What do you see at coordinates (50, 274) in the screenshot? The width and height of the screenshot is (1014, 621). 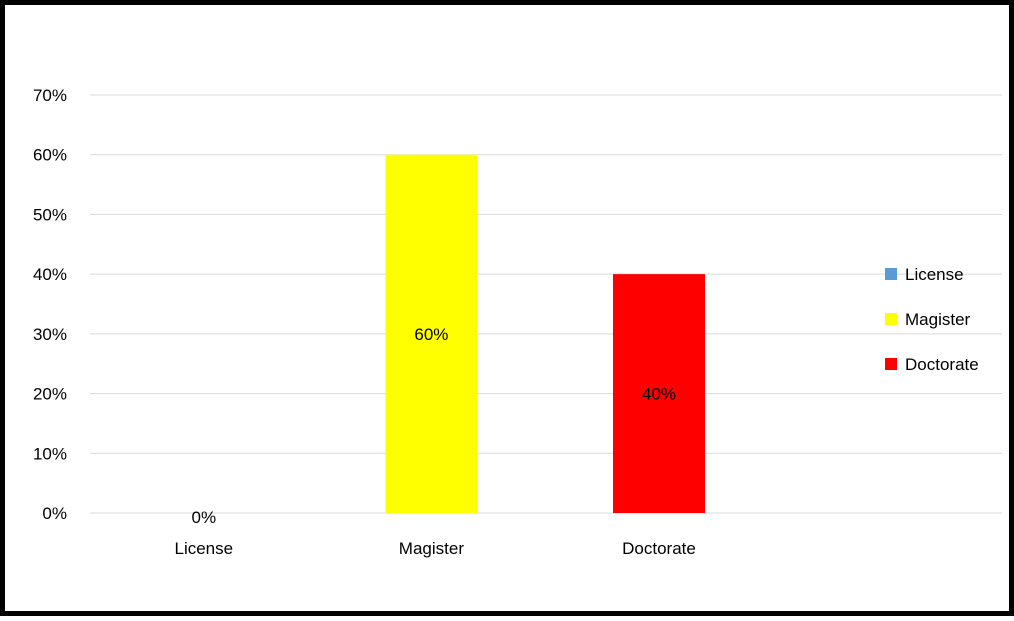 I see `y-tick-label: 40%` at bounding box center [50, 274].